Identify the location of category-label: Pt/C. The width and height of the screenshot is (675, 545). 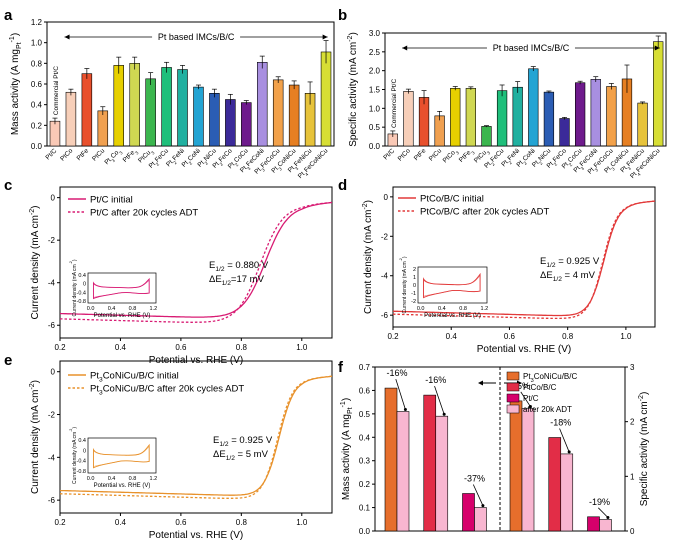
(51, 154).